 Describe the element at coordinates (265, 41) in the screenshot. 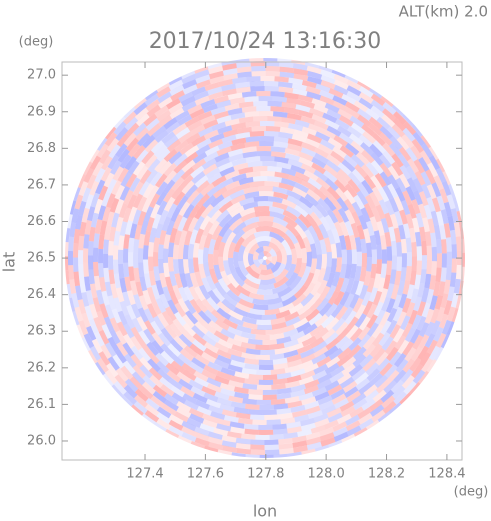

I see `chart-title: 2017/10/24 13:16:30` at that location.